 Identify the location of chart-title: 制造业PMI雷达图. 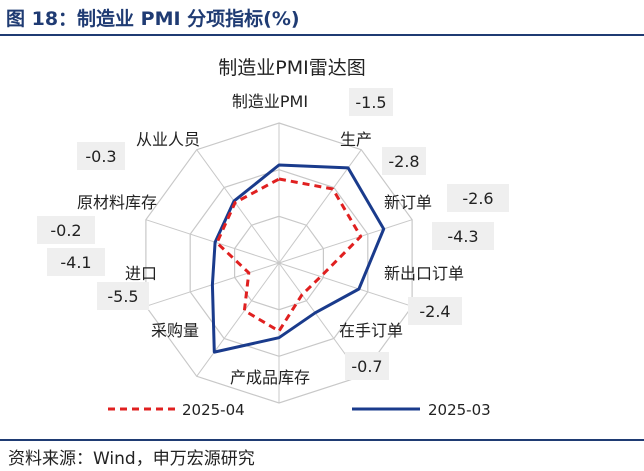
(291, 68).